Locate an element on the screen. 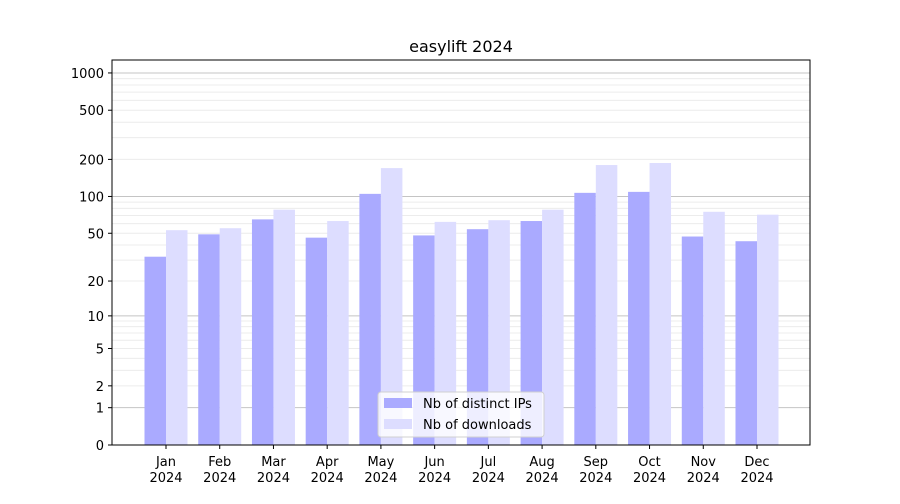 The height and width of the screenshot is (504, 900). x-tick-label: Dec 2024 is located at coordinates (756, 470).